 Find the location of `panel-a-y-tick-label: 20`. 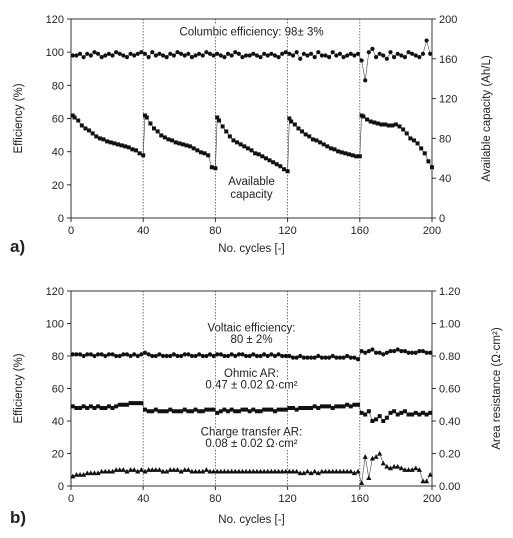

panel-a-y-tick-label: 20 is located at coordinates (58, 186).